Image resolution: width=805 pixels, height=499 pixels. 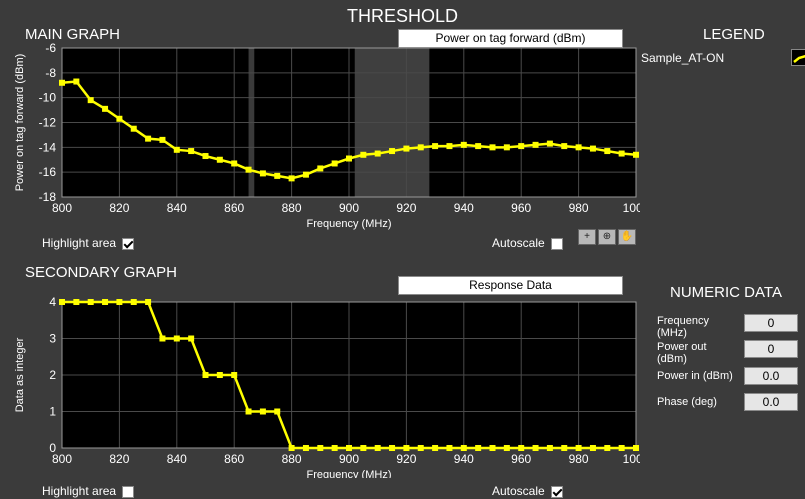 I want to click on numeric-value-frequency: 0, so click(x=771, y=323).